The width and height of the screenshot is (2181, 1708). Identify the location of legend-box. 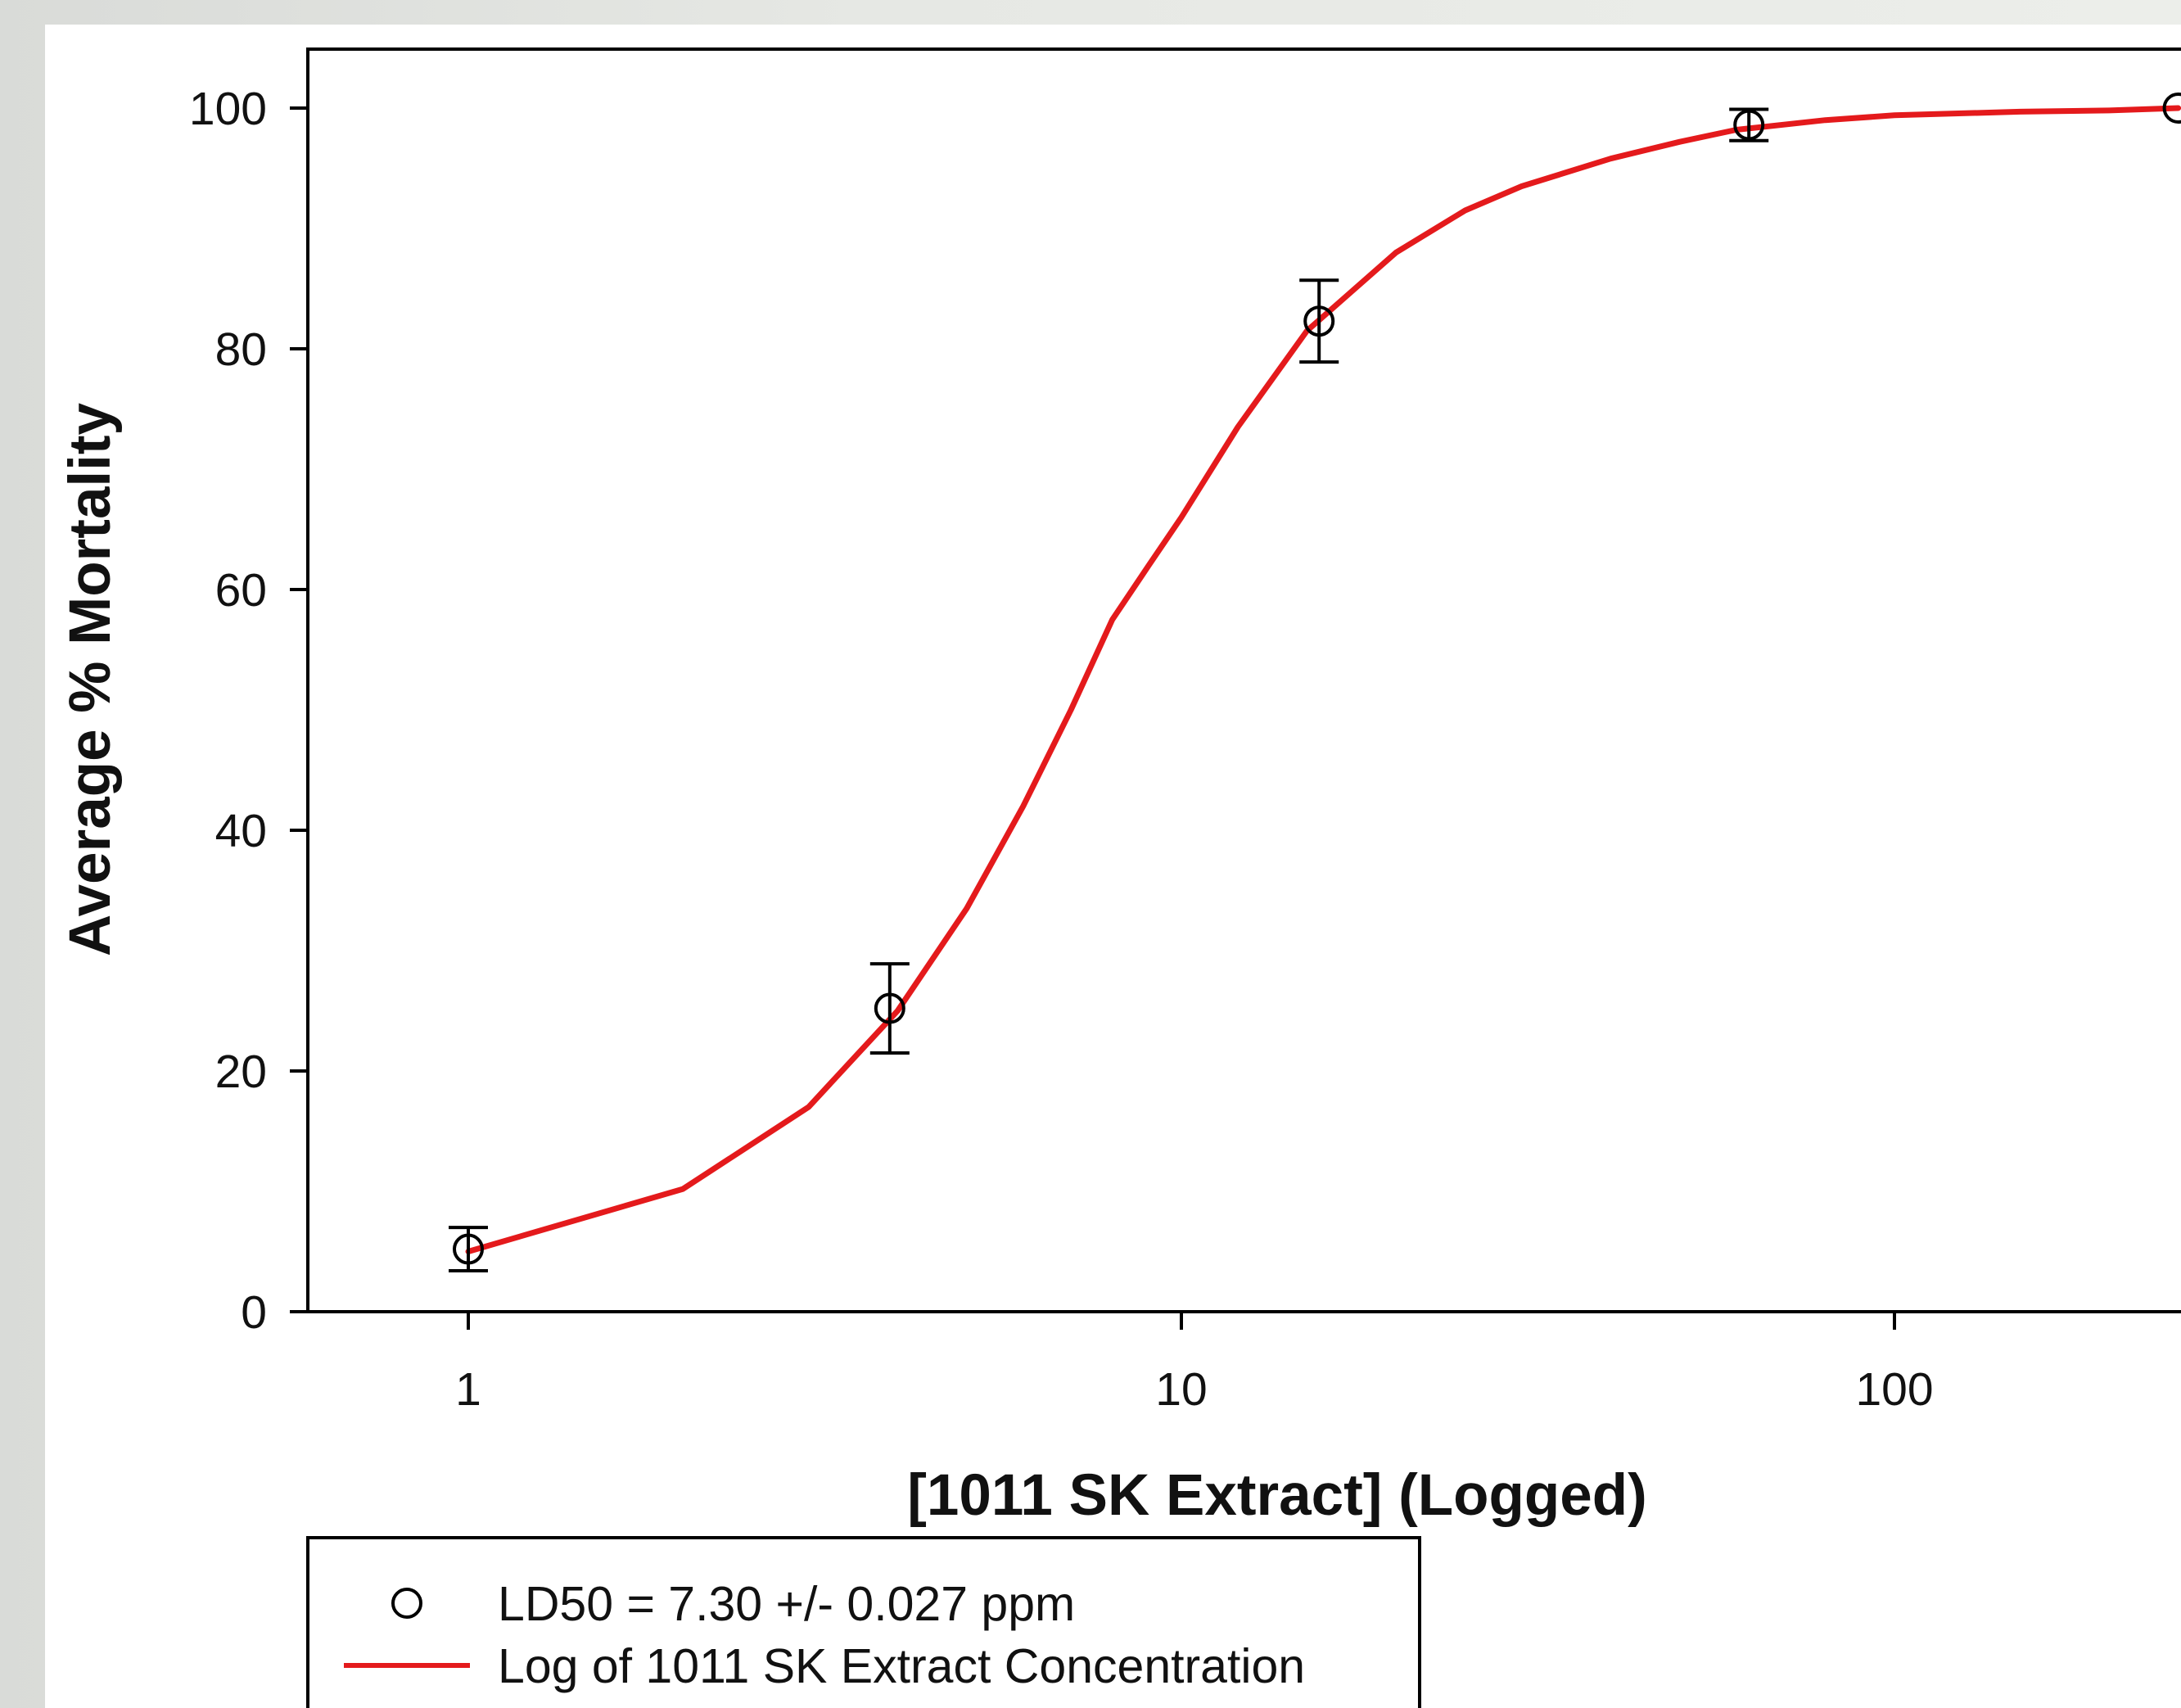
(863, 1622).